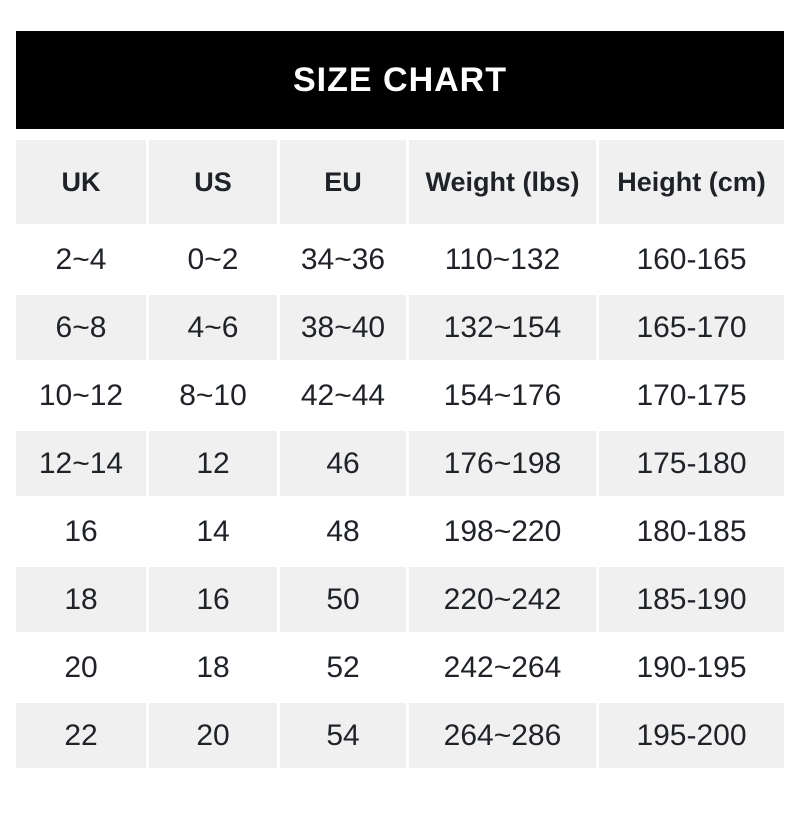 This screenshot has height=831, width=800. What do you see at coordinates (213, 531) in the screenshot?
I see `table-cell: 14` at bounding box center [213, 531].